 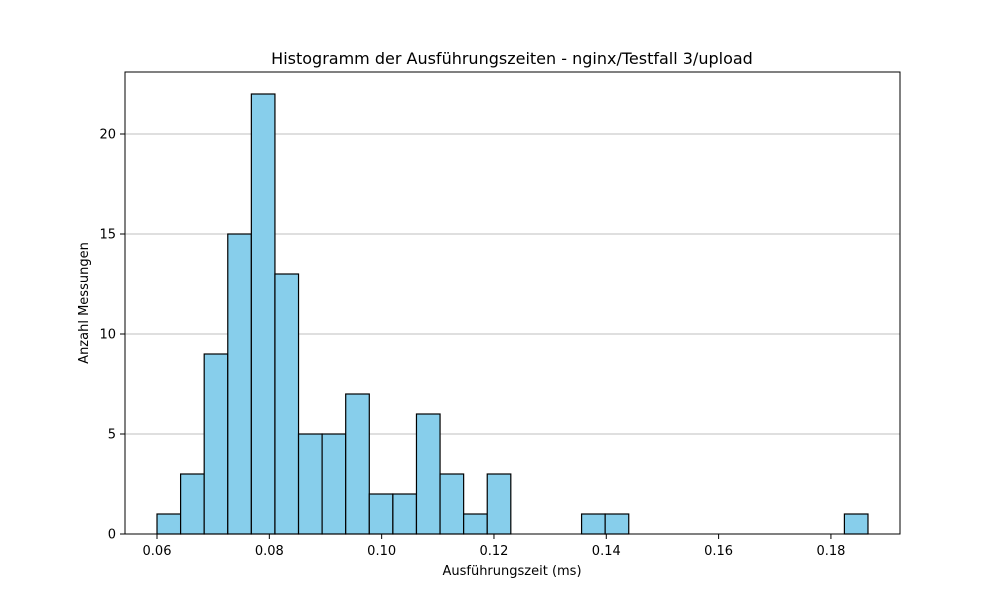 I want to click on x-tick-label: 0.06, so click(x=157, y=551).